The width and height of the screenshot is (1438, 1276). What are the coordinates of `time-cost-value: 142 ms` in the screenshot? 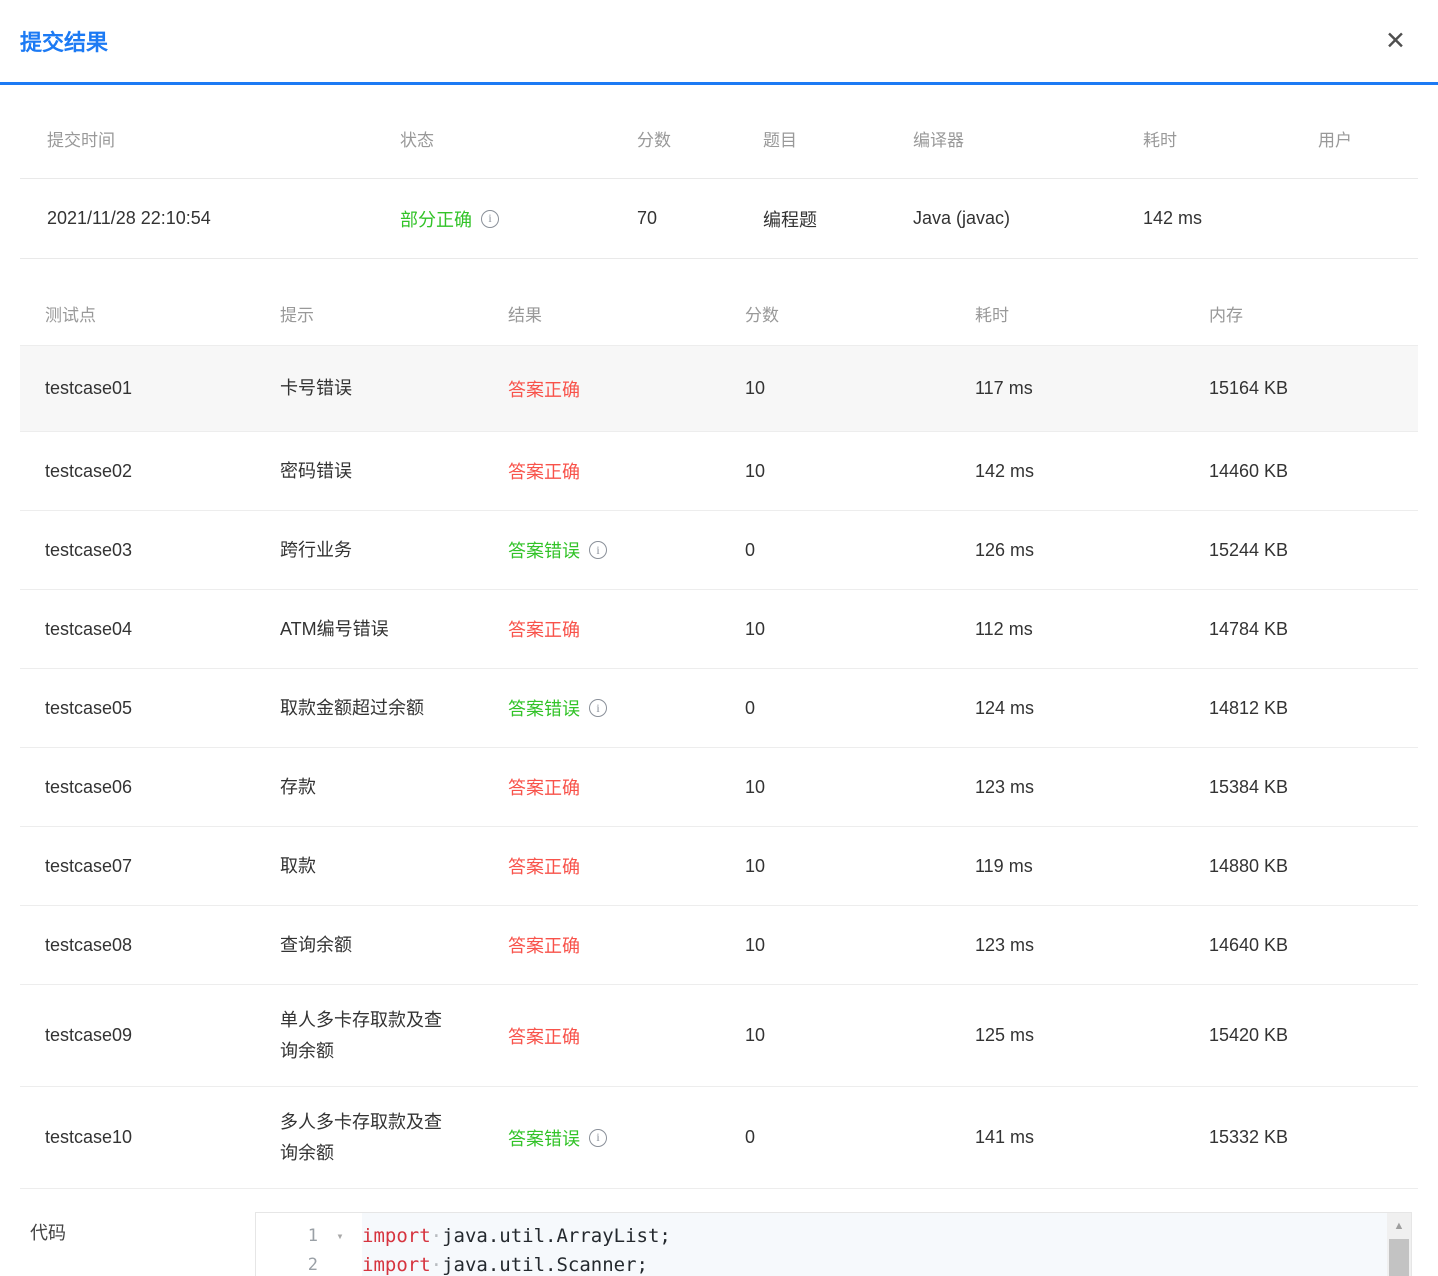 It's located at (1173, 218).